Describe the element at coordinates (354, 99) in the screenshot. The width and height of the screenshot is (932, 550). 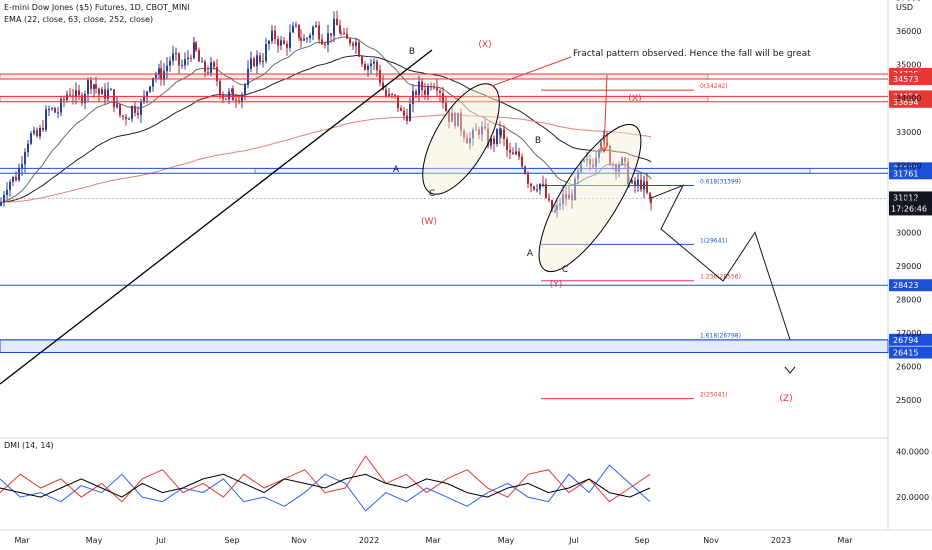
I see `resistance-band-lower` at that location.